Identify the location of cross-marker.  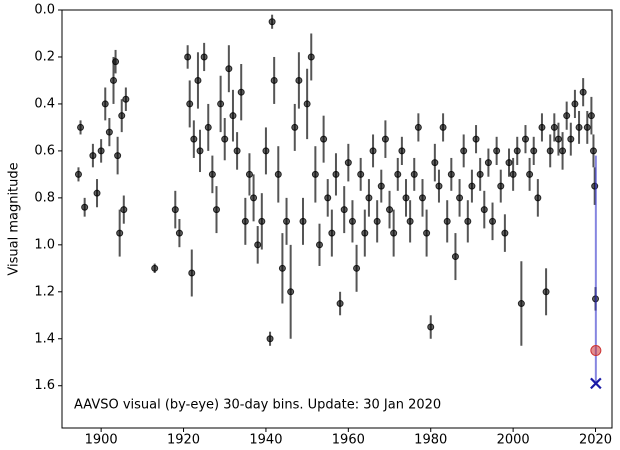
(596, 383).